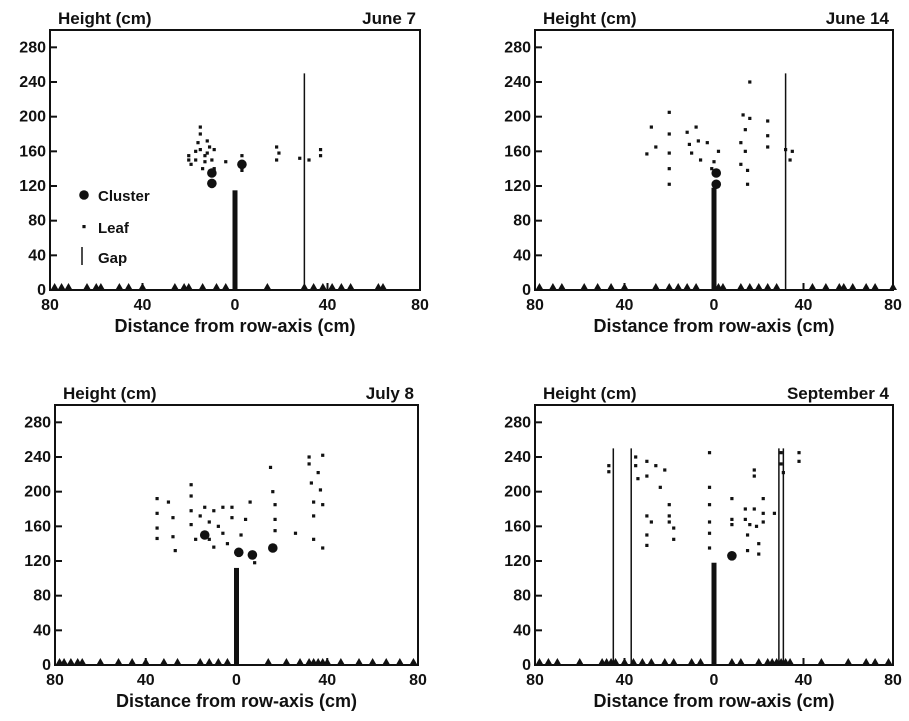 The width and height of the screenshot is (909, 721). What do you see at coordinates (714, 680) in the screenshot?
I see `x-tick-label: 0` at bounding box center [714, 680].